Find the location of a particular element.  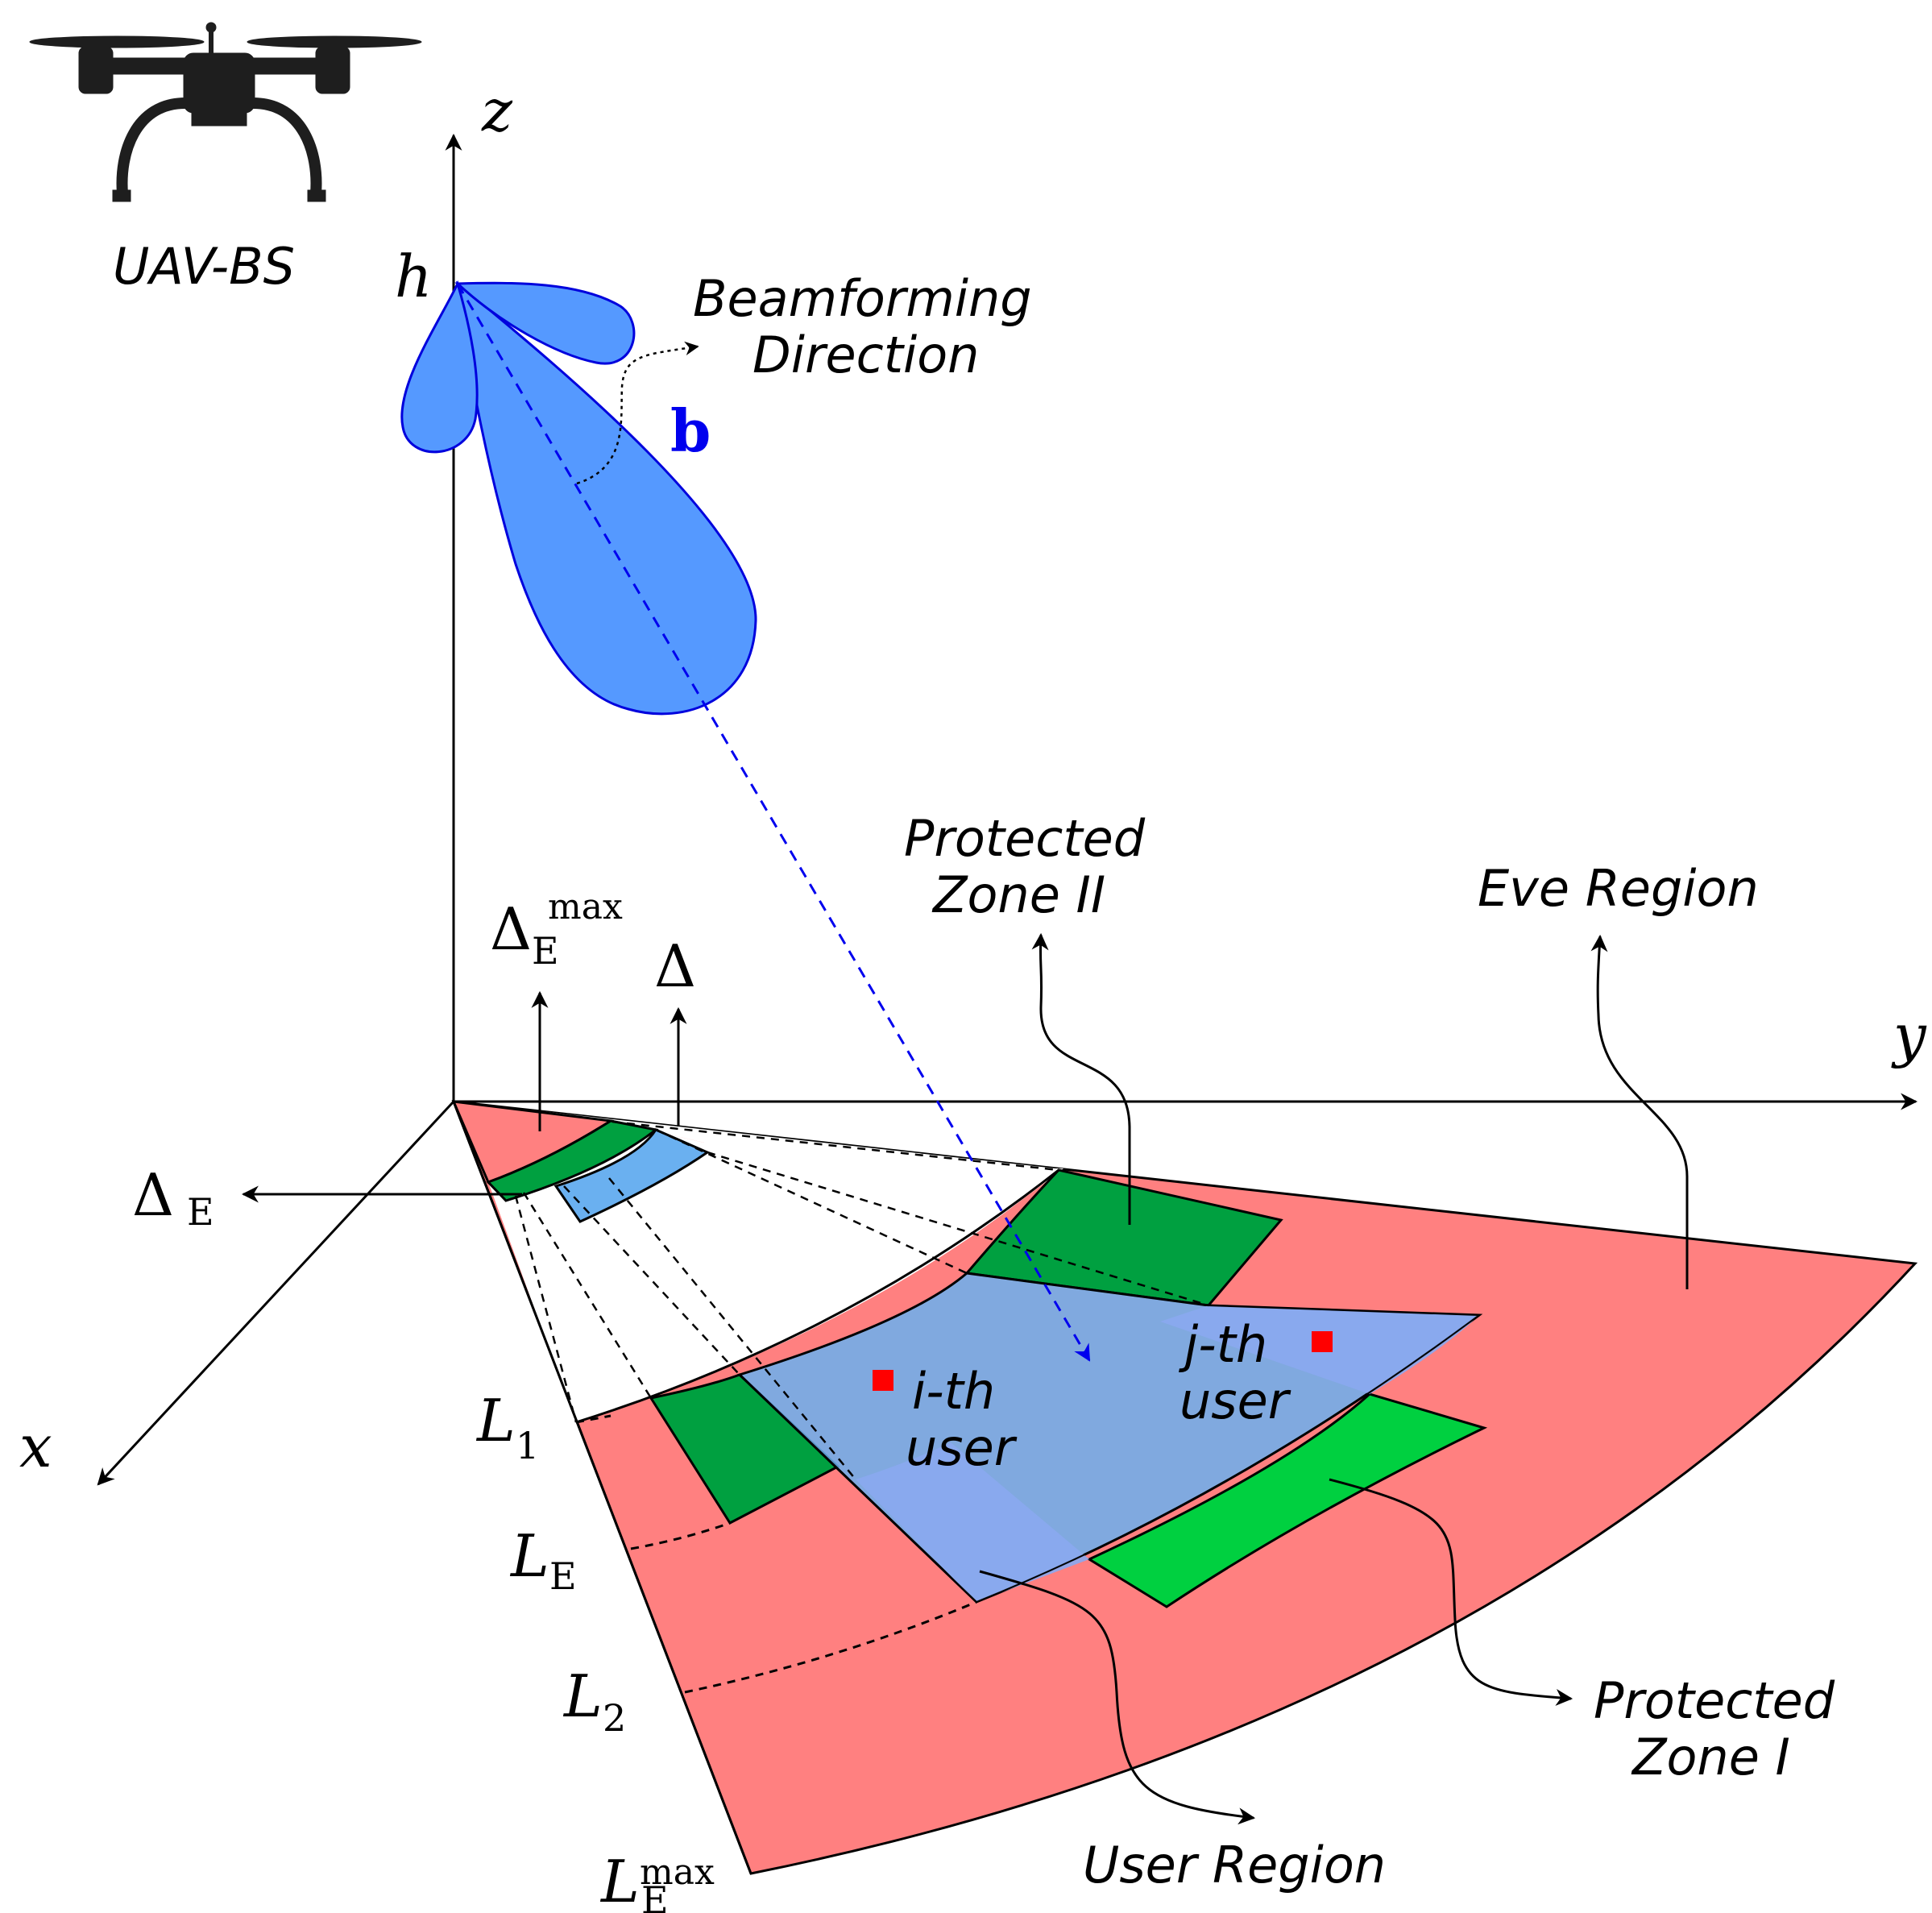

delta-e-label: Δ E is located at coordinates (173, 1198).